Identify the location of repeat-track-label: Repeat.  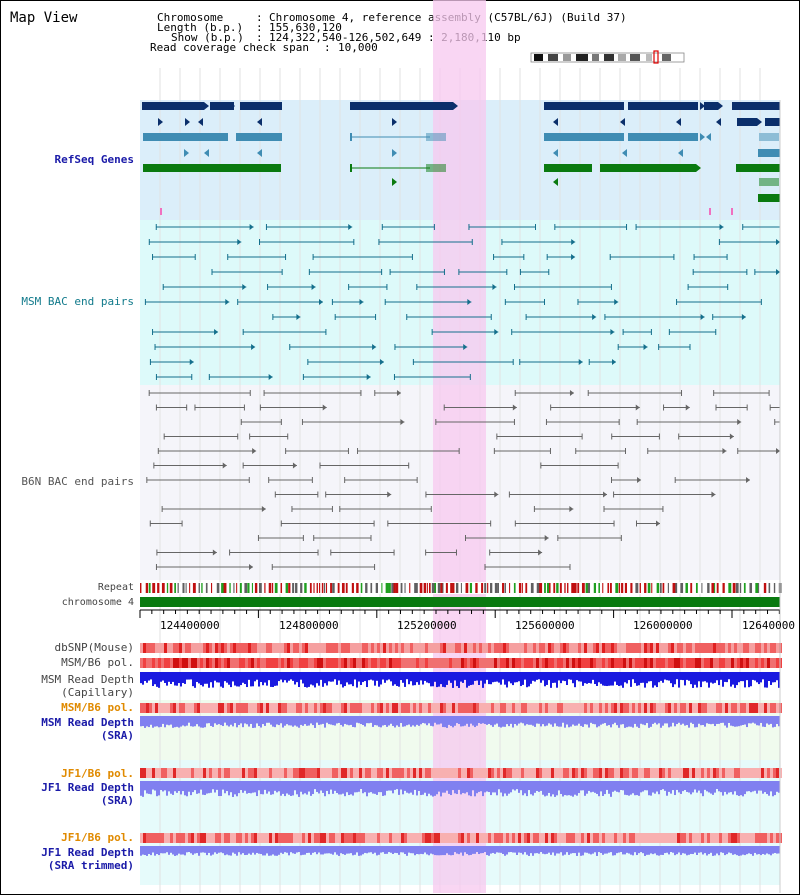
(115, 587).